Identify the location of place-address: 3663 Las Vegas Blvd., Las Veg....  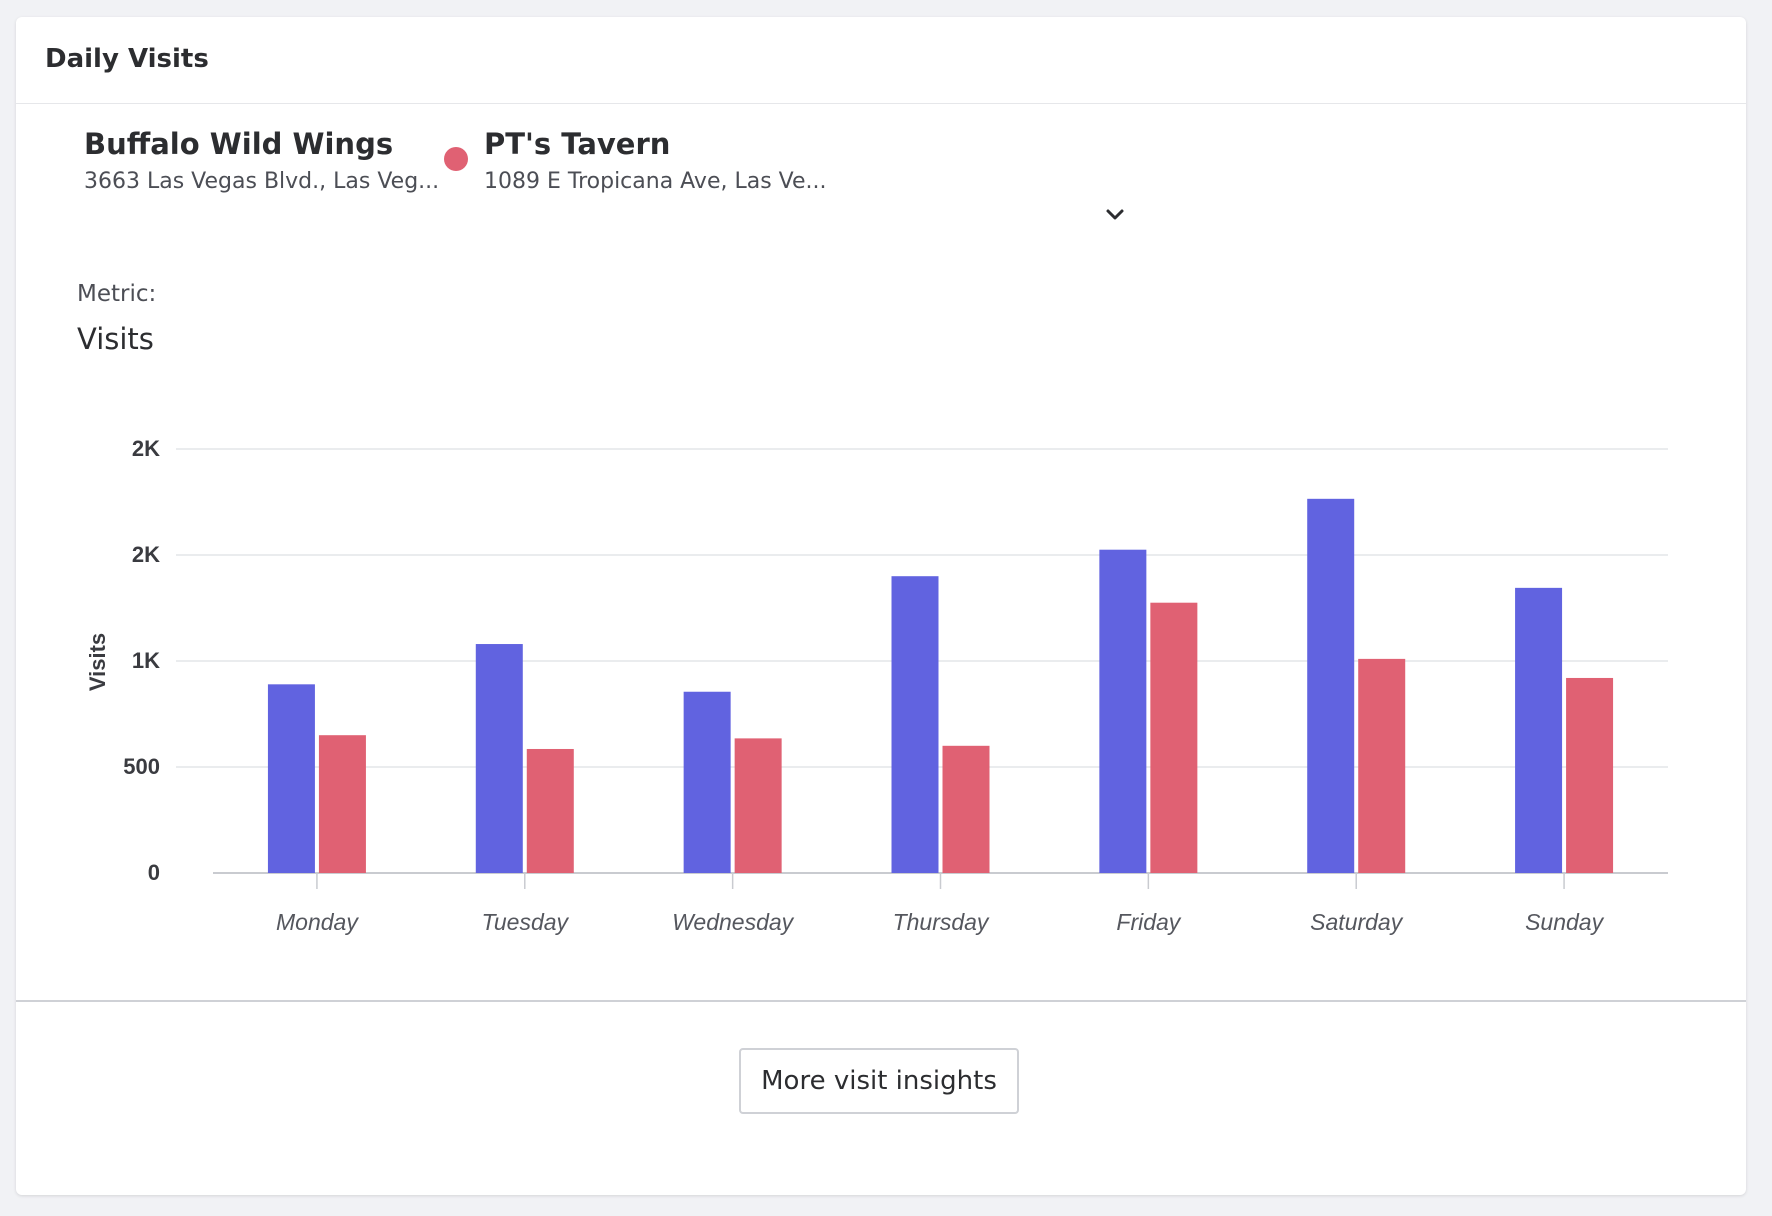
(262, 181).